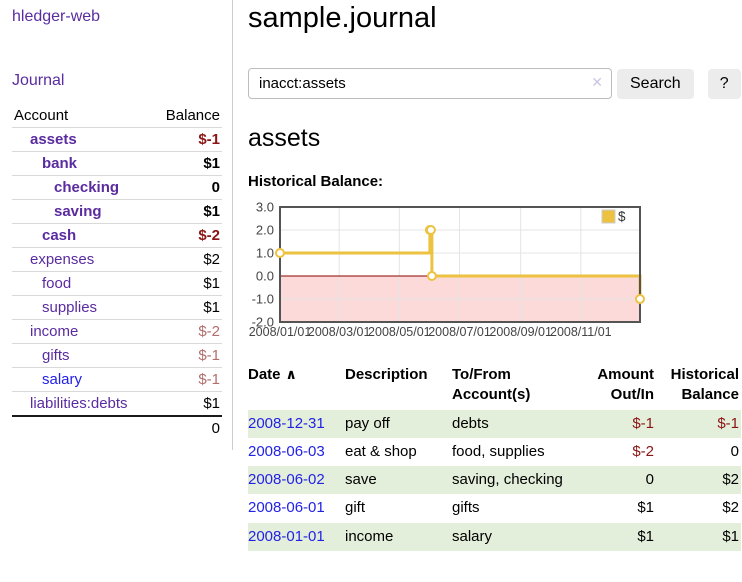 This screenshot has width=742, height=582. I want to click on date-column-header: Date ∧, so click(296, 386).